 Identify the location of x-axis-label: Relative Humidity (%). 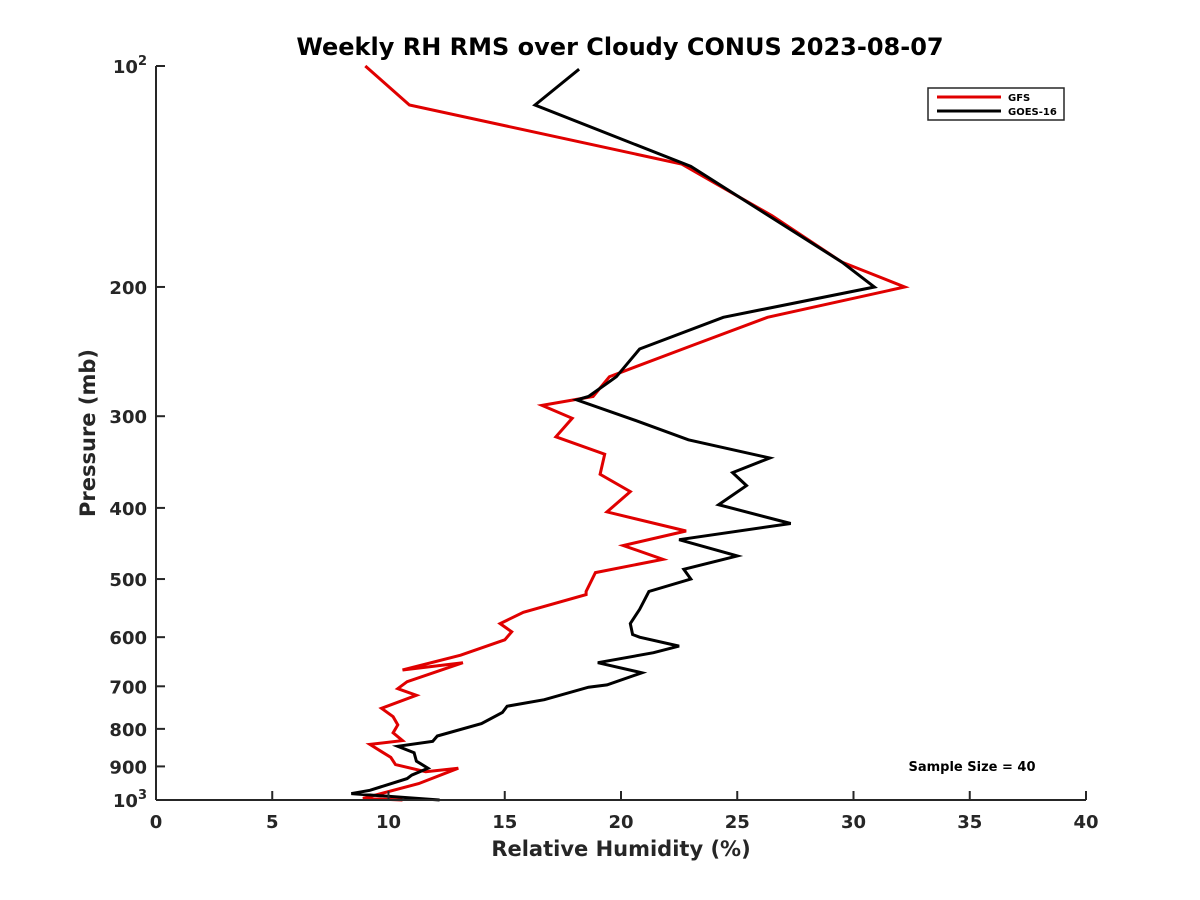
(620, 849).